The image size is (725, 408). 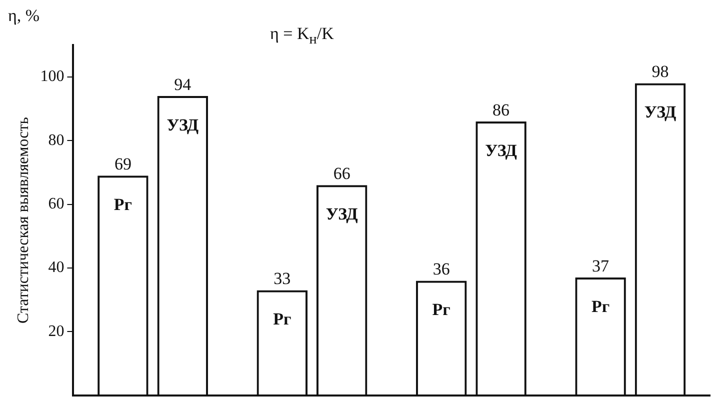 What do you see at coordinates (123, 164) in the screenshot?
I see `data-label: 69` at bounding box center [123, 164].